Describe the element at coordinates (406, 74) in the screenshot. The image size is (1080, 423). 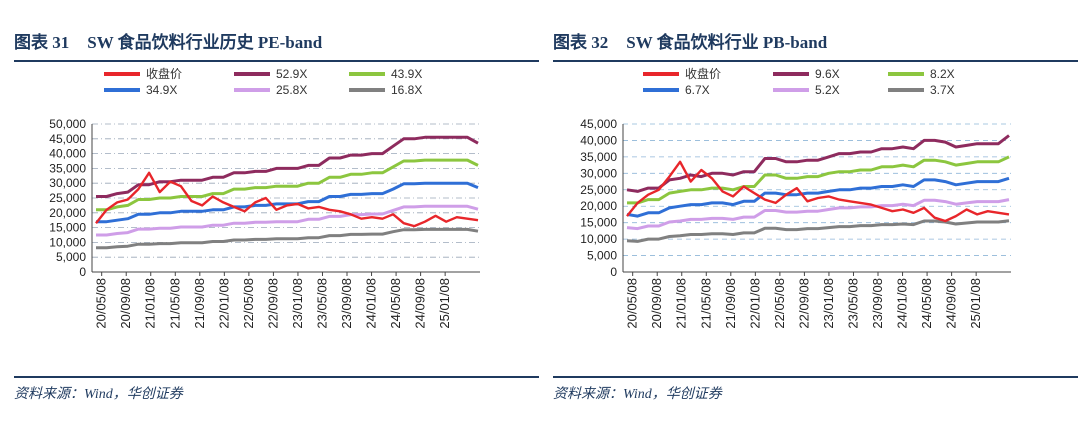
I see `legend-label-2: 43.9X` at that location.